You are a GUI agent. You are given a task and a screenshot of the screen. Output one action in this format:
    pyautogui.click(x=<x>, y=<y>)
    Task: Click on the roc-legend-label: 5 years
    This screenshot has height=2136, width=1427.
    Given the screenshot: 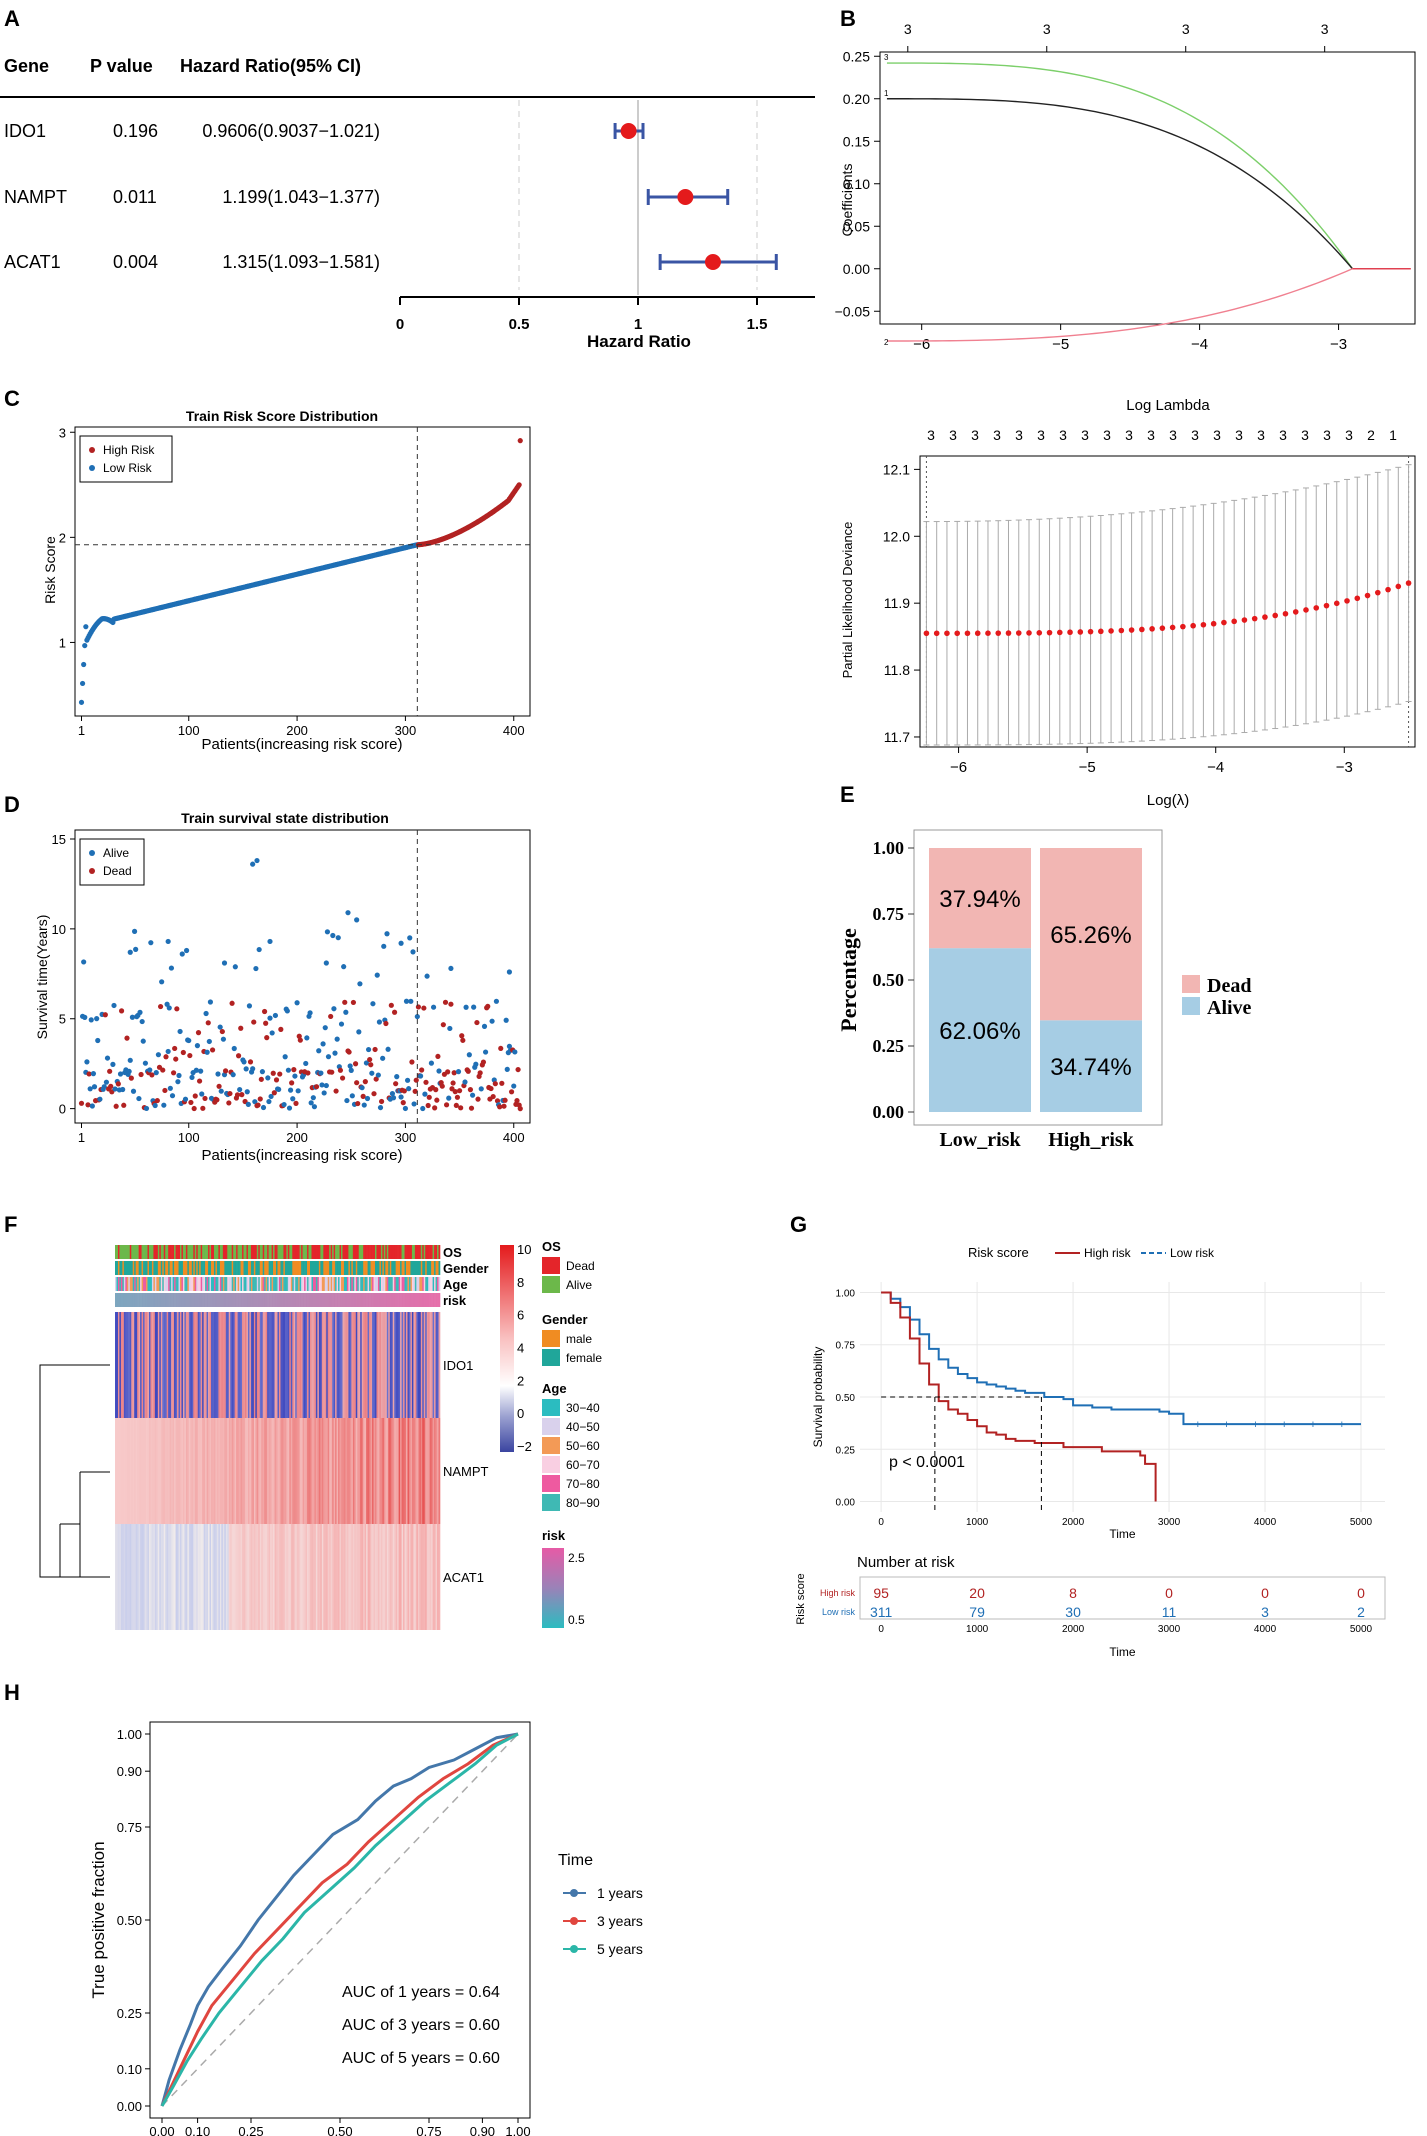 What is the action you would take?
    pyautogui.click(x=620, y=1949)
    